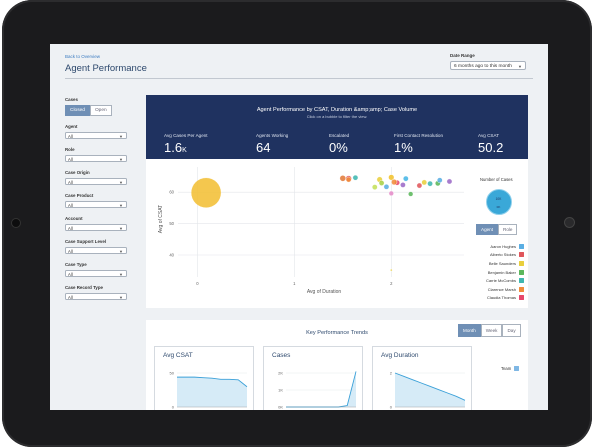 This screenshot has width=594, height=447. What do you see at coordinates (96, 135) in the screenshot?
I see `agent-select: All ▼` at bounding box center [96, 135].